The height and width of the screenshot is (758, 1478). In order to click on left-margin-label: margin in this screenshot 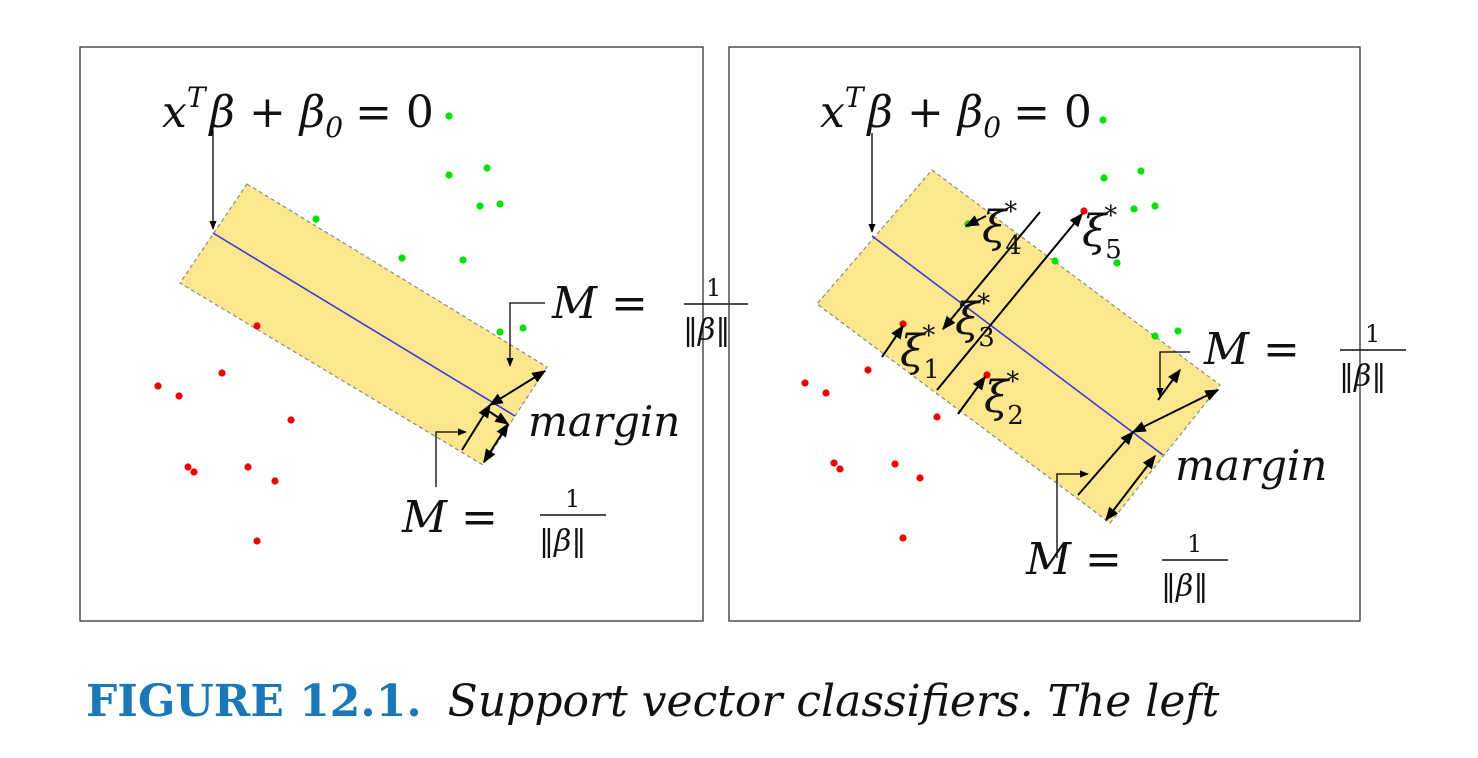, I will do `click(604, 421)`.